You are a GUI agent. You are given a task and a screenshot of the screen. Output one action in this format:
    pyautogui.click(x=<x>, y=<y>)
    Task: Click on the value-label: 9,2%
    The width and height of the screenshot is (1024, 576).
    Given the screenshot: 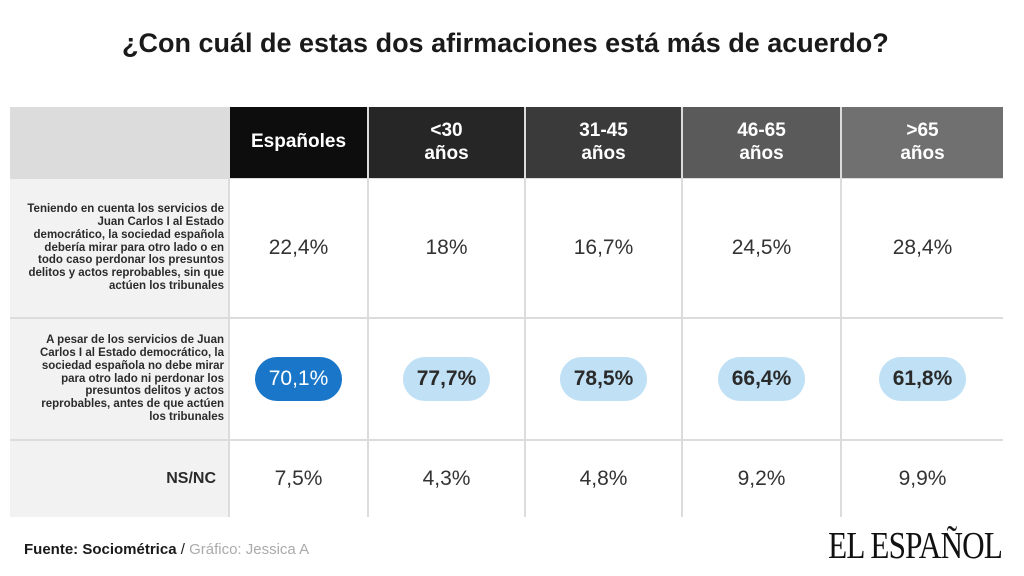 What is the action you would take?
    pyautogui.click(x=761, y=478)
    